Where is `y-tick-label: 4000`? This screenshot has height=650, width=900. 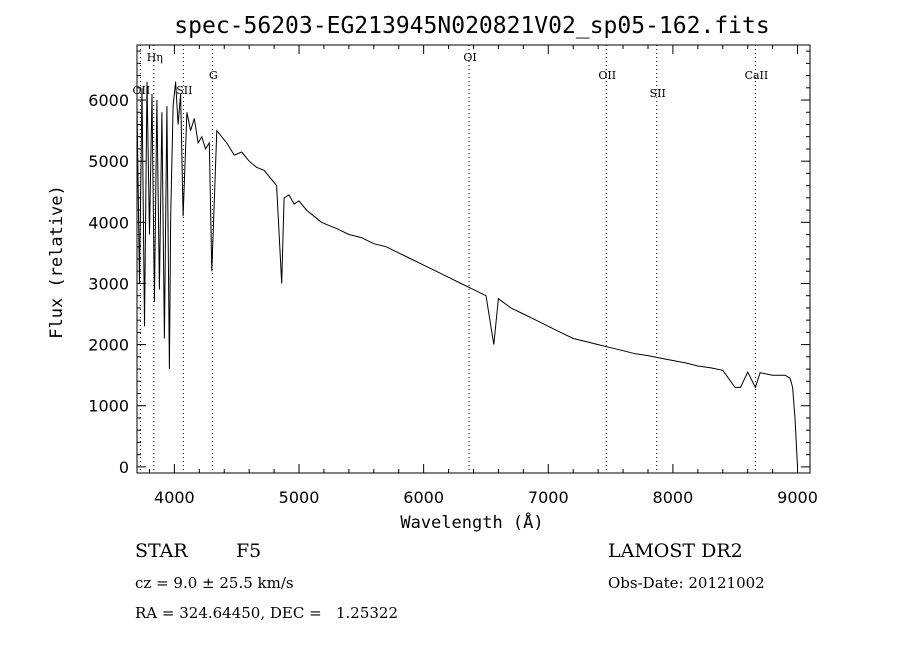
y-tick-label: 4000 is located at coordinates (108, 222).